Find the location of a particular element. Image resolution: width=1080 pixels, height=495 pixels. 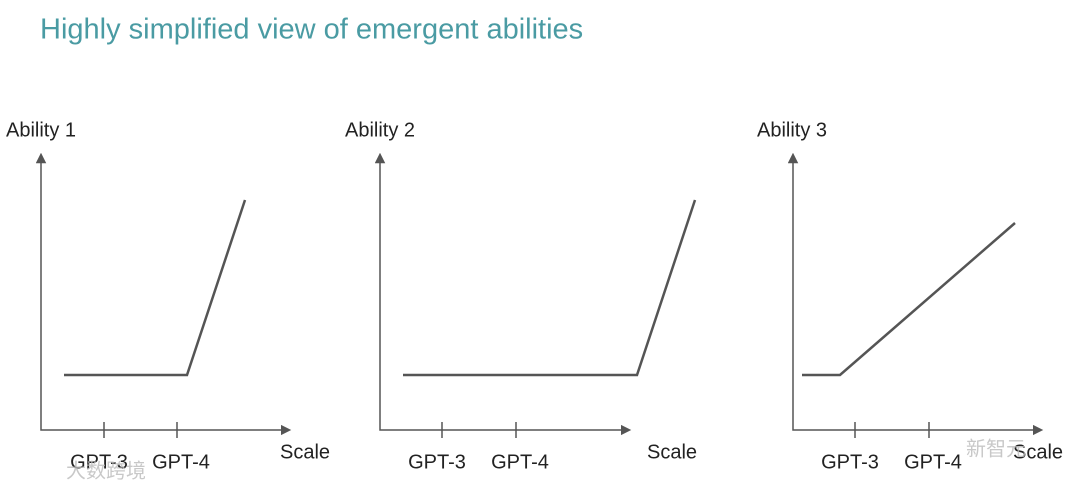

y-label: Ability 1 is located at coordinates (41, 130).